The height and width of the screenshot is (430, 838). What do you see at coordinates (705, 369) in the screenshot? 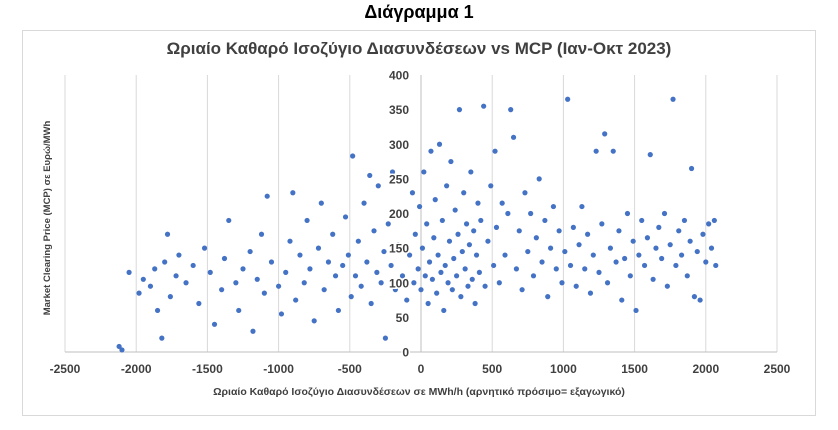
I see `x-tick-label: 2000` at bounding box center [705, 369].